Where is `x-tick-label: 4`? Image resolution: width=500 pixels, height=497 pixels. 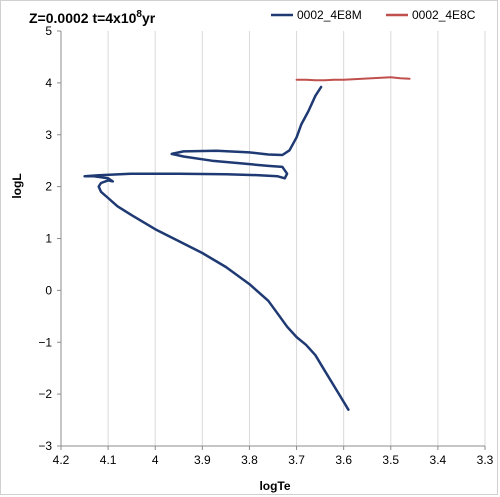 x-tick-label: 4 is located at coordinates (155, 460).